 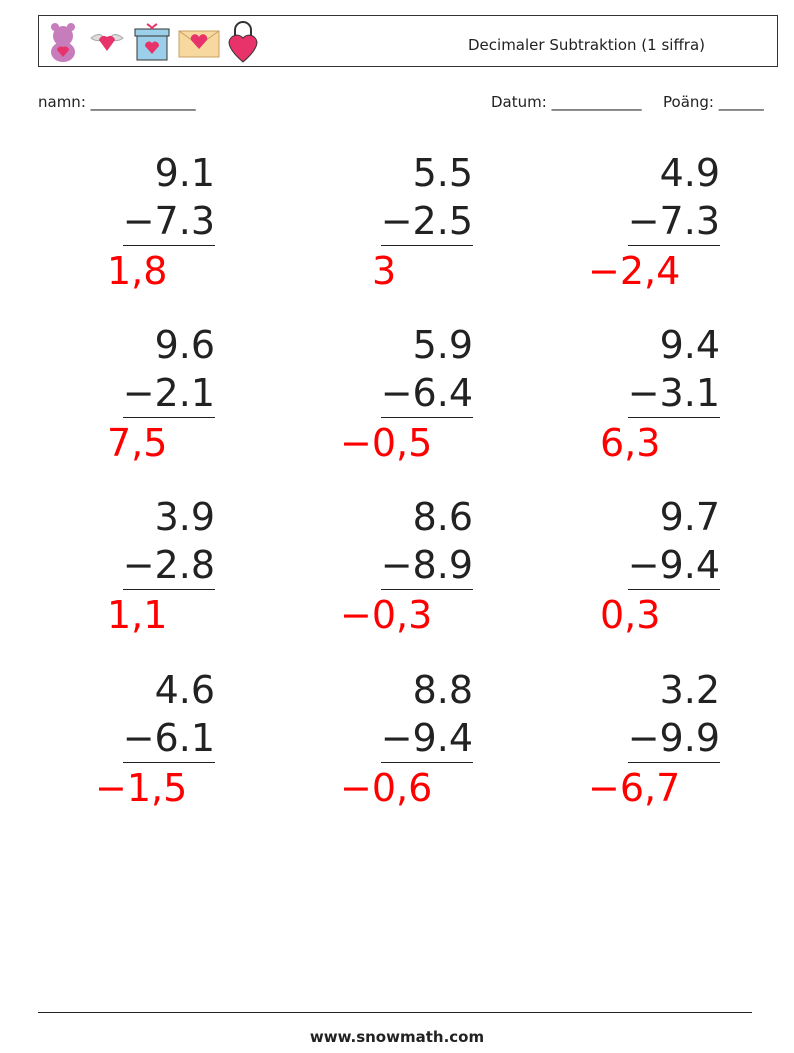 What do you see at coordinates (384, 271) in the screenshot?
I see `answer: 3` at bounding box center [384, 271].